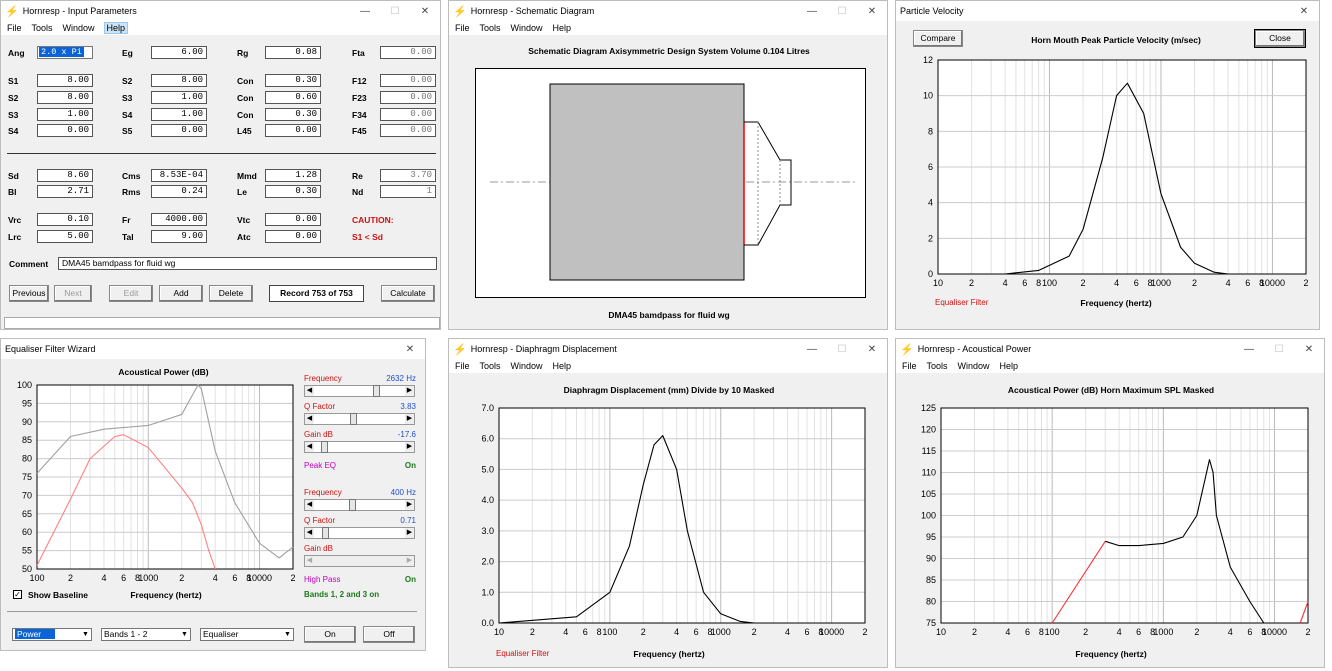  What do you see at coordinates (359, 391) in the screenshot?
I see `band1-frequency-slider: ◀ ▶` at bounding box center [359, 391].